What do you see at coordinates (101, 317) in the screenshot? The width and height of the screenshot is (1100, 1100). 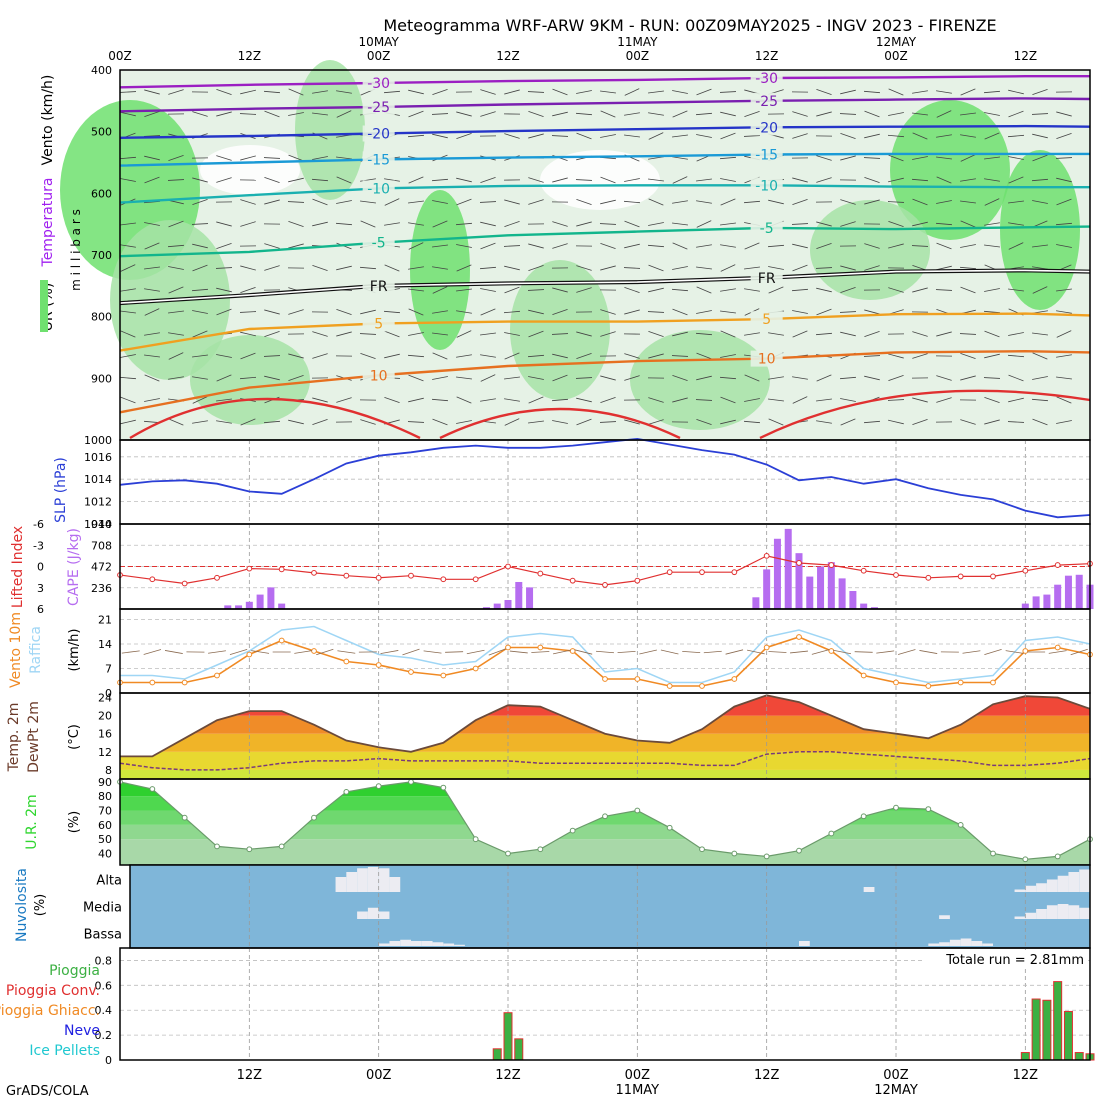 I see `pressure-tick-label: 800` at bounding box center [101, 317].